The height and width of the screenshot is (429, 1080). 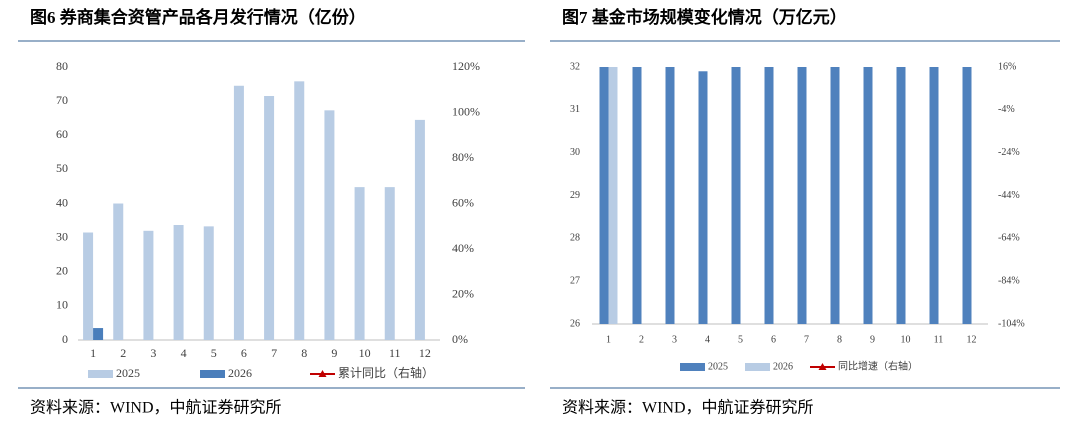 What do you see at coordinates (575, 66) in the screenshot?
I see `tick-label: 32` at bounding box center [575, 66].